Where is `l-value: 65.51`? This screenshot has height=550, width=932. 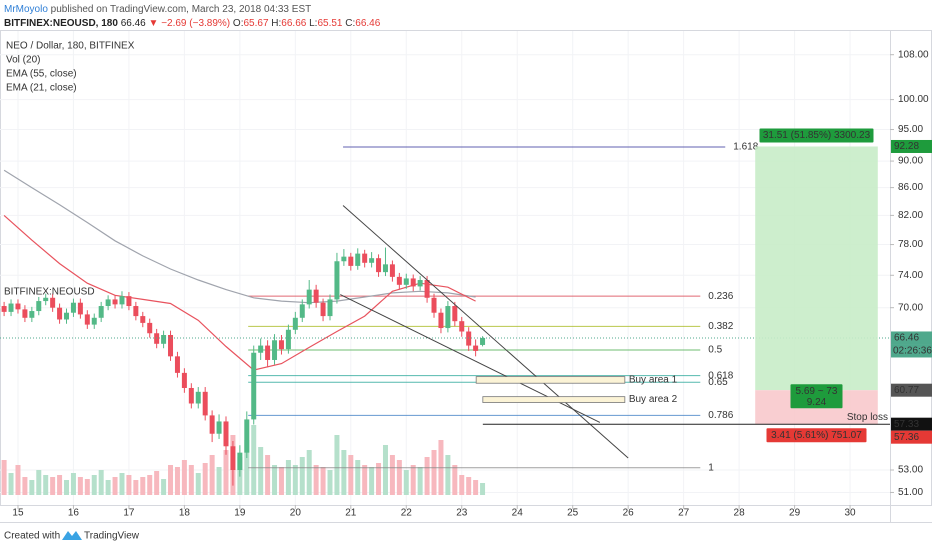
l-value: 65.51 is located at coordinates (329, 23).